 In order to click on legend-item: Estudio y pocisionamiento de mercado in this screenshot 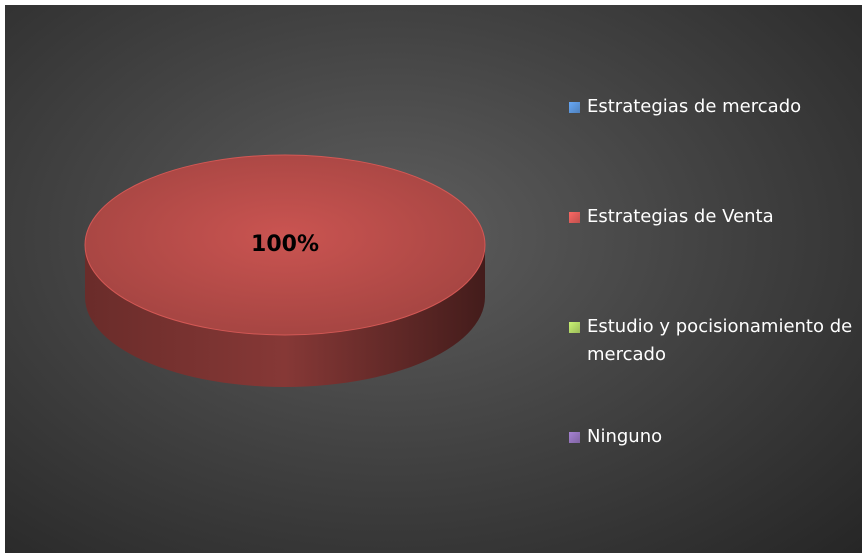, I will do `click(712, 368)`.